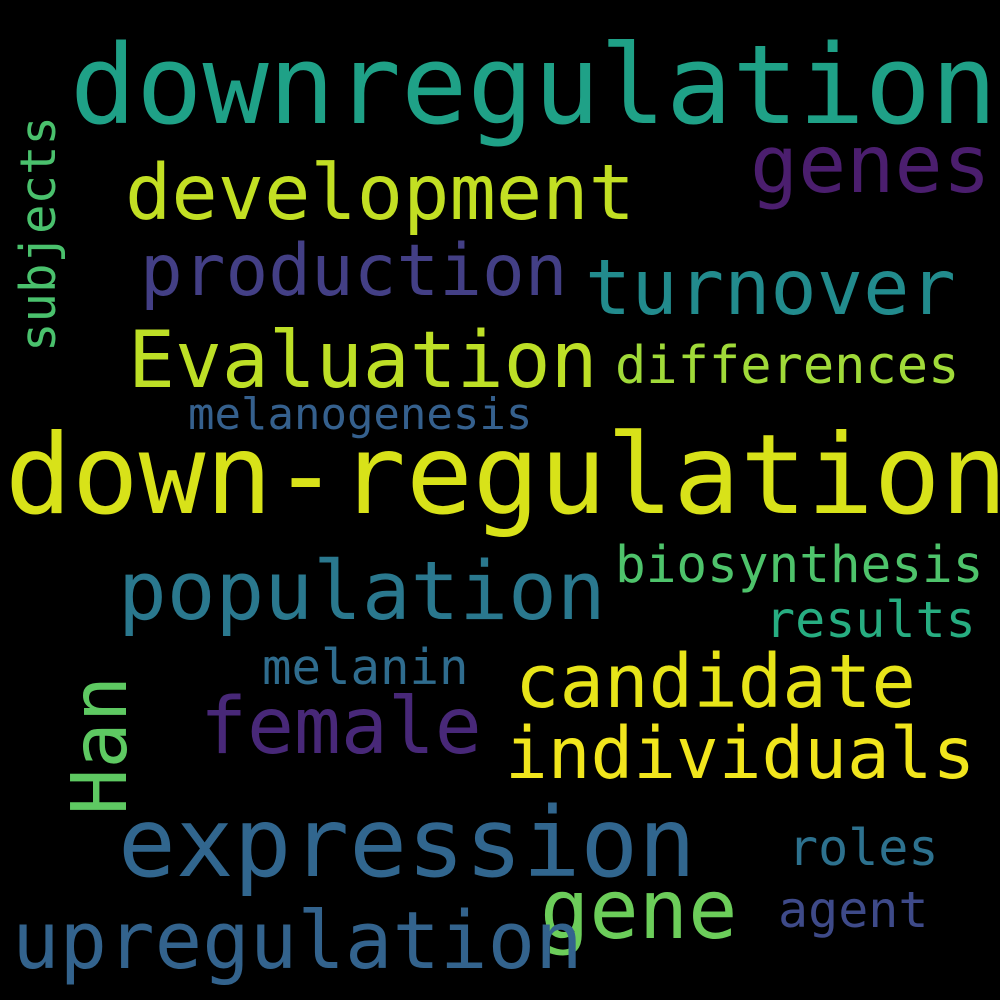 The image size is (1000, 1000). Describe the element at coordinates (341, 727) in the screenshot. I see `word-female: female` at that location.